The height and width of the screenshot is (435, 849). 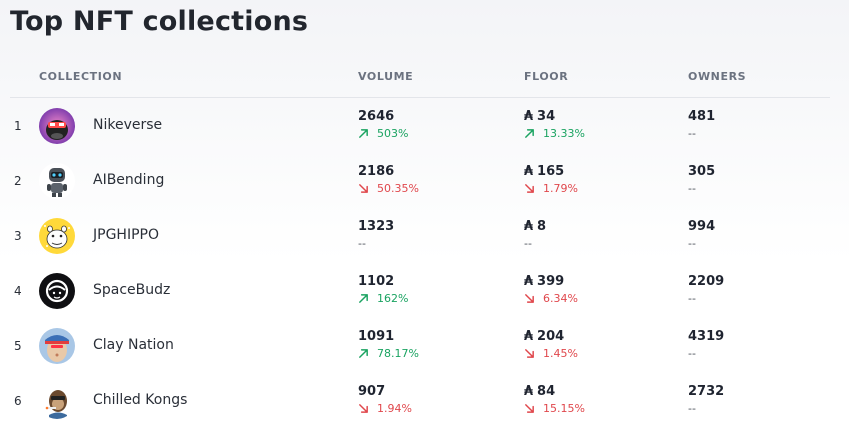 What do you see at coordinates (394, 408) in the screenshot?
I see `change-text: 1.94%` at bounding box center [394, 408].